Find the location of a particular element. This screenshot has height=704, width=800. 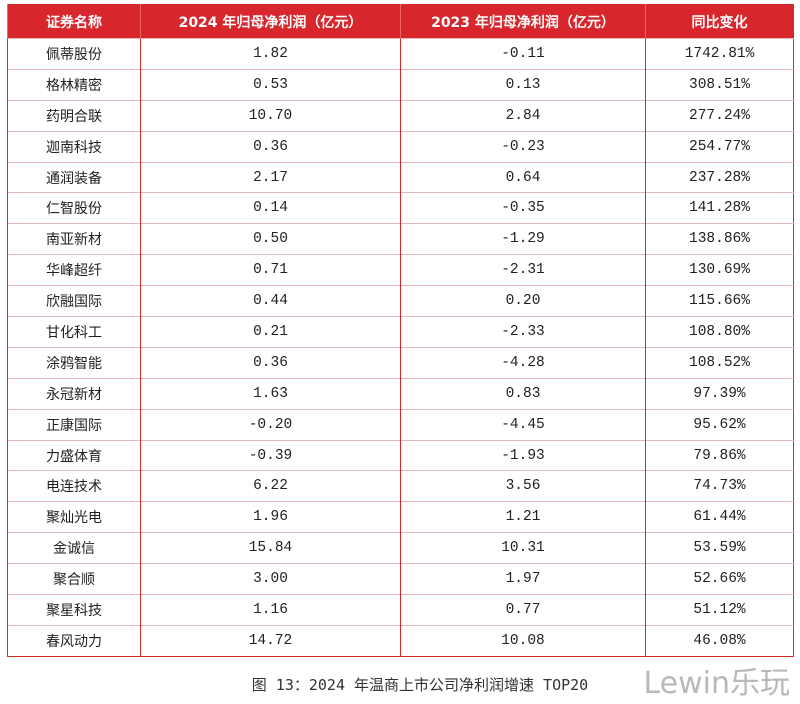

company-name: 仁智股份 is located at coordinates (74, 208).